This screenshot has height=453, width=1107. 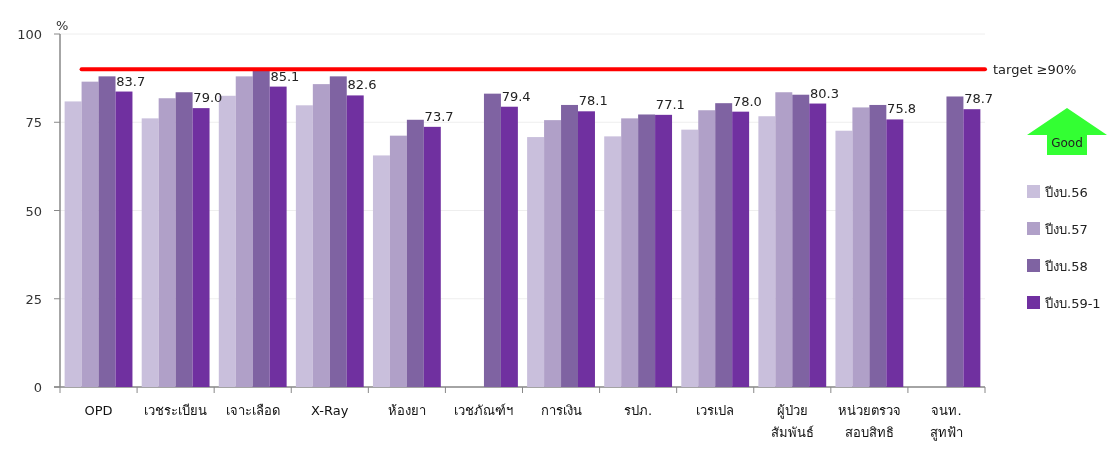 I want to click on ref-line-label: target ≥90%, so click(x=1035, y=70).